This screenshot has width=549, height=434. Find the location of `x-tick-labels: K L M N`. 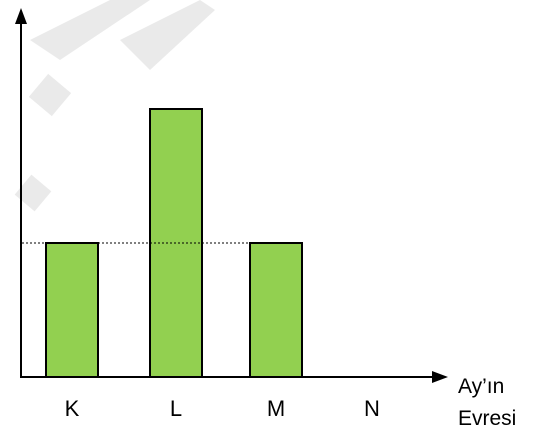

x-tick-labels: K L M N is located at coordinates (222, 408).